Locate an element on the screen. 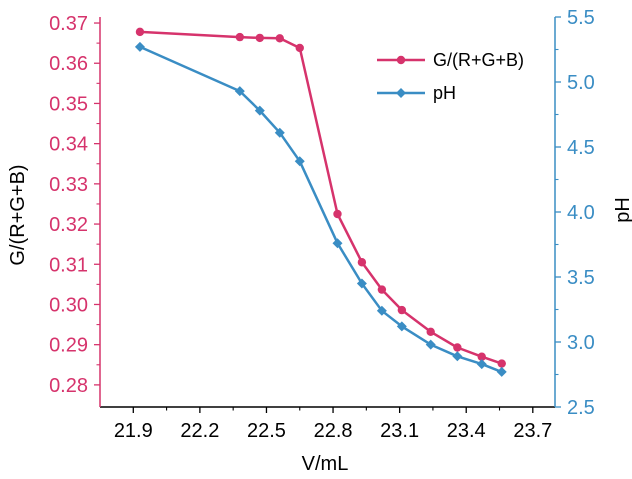 Image resolution: width=632 pixels, height=479 pixels. y-right-tick-label: 5.0 is located at coordinates (581, 83).